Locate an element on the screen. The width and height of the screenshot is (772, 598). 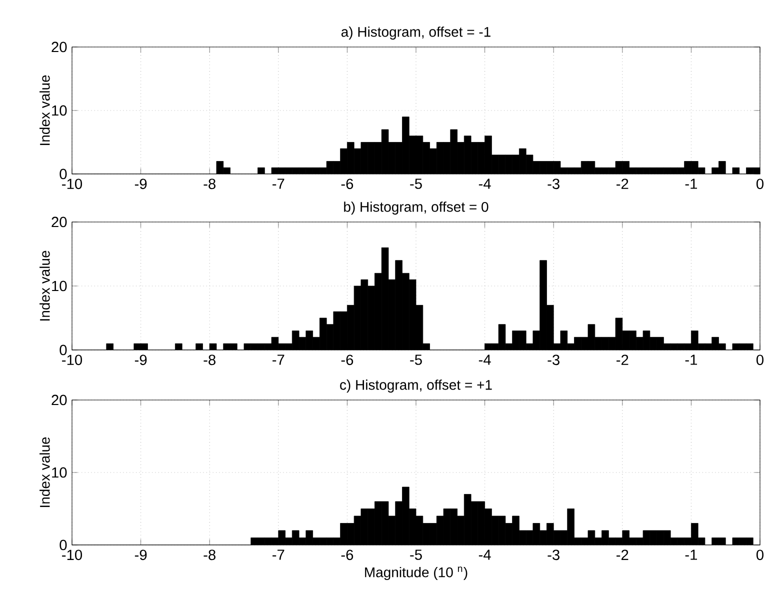
chart-title: b) Histogram, offset = 0 is located at coordinates (416, 208).